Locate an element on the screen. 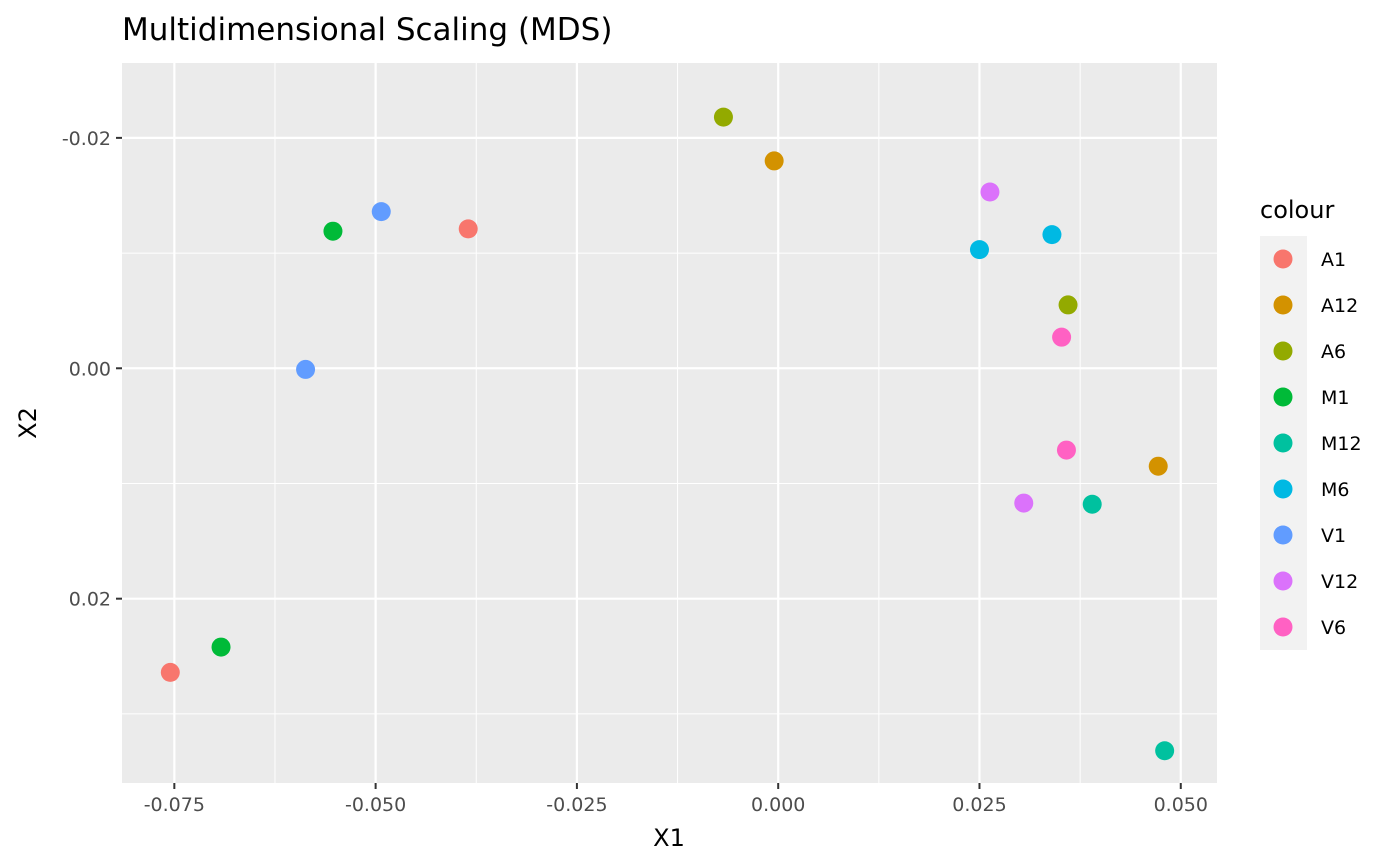 The image size is (1400, 866). y-axis-title: X2 is located at coordinates (28, 423).